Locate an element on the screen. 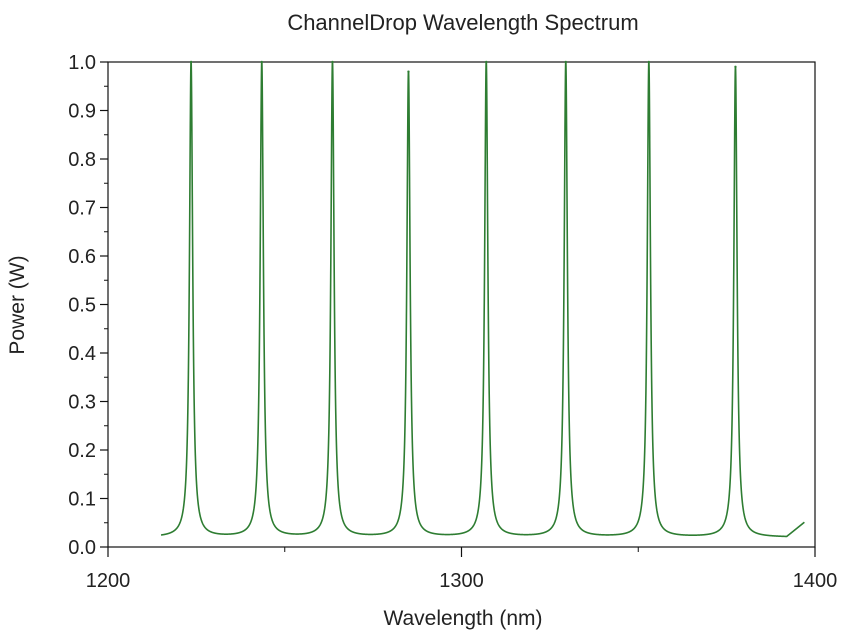 This screenshot has height=644, width=850. x-tick-label: 1400 is located at coordinates (815, 581).